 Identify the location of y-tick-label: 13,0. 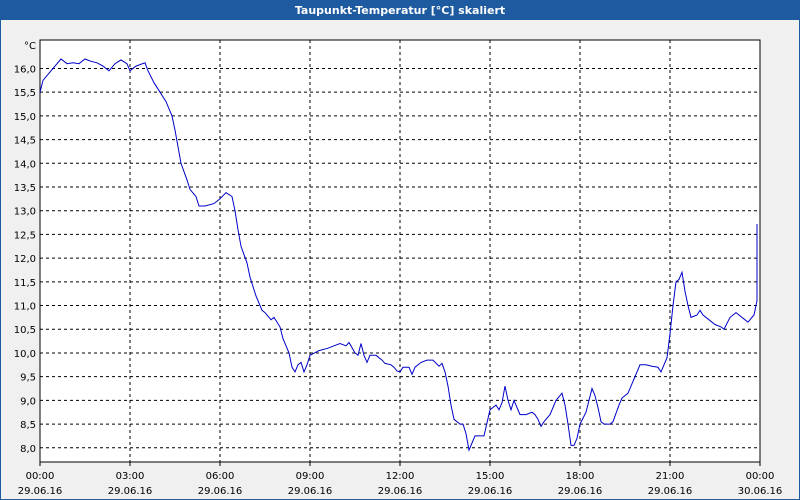
(25, 212).